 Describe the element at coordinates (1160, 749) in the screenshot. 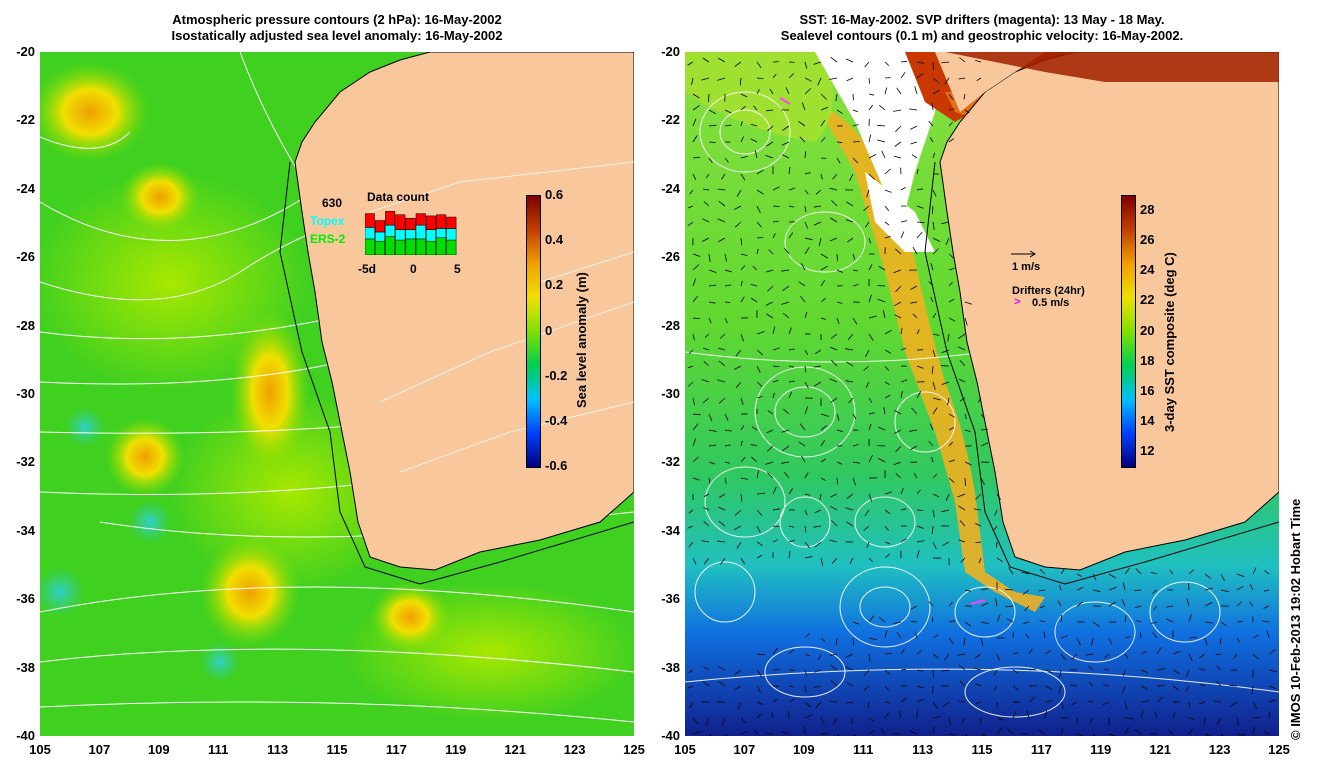

I see `x-tick-label: 121` at that location.